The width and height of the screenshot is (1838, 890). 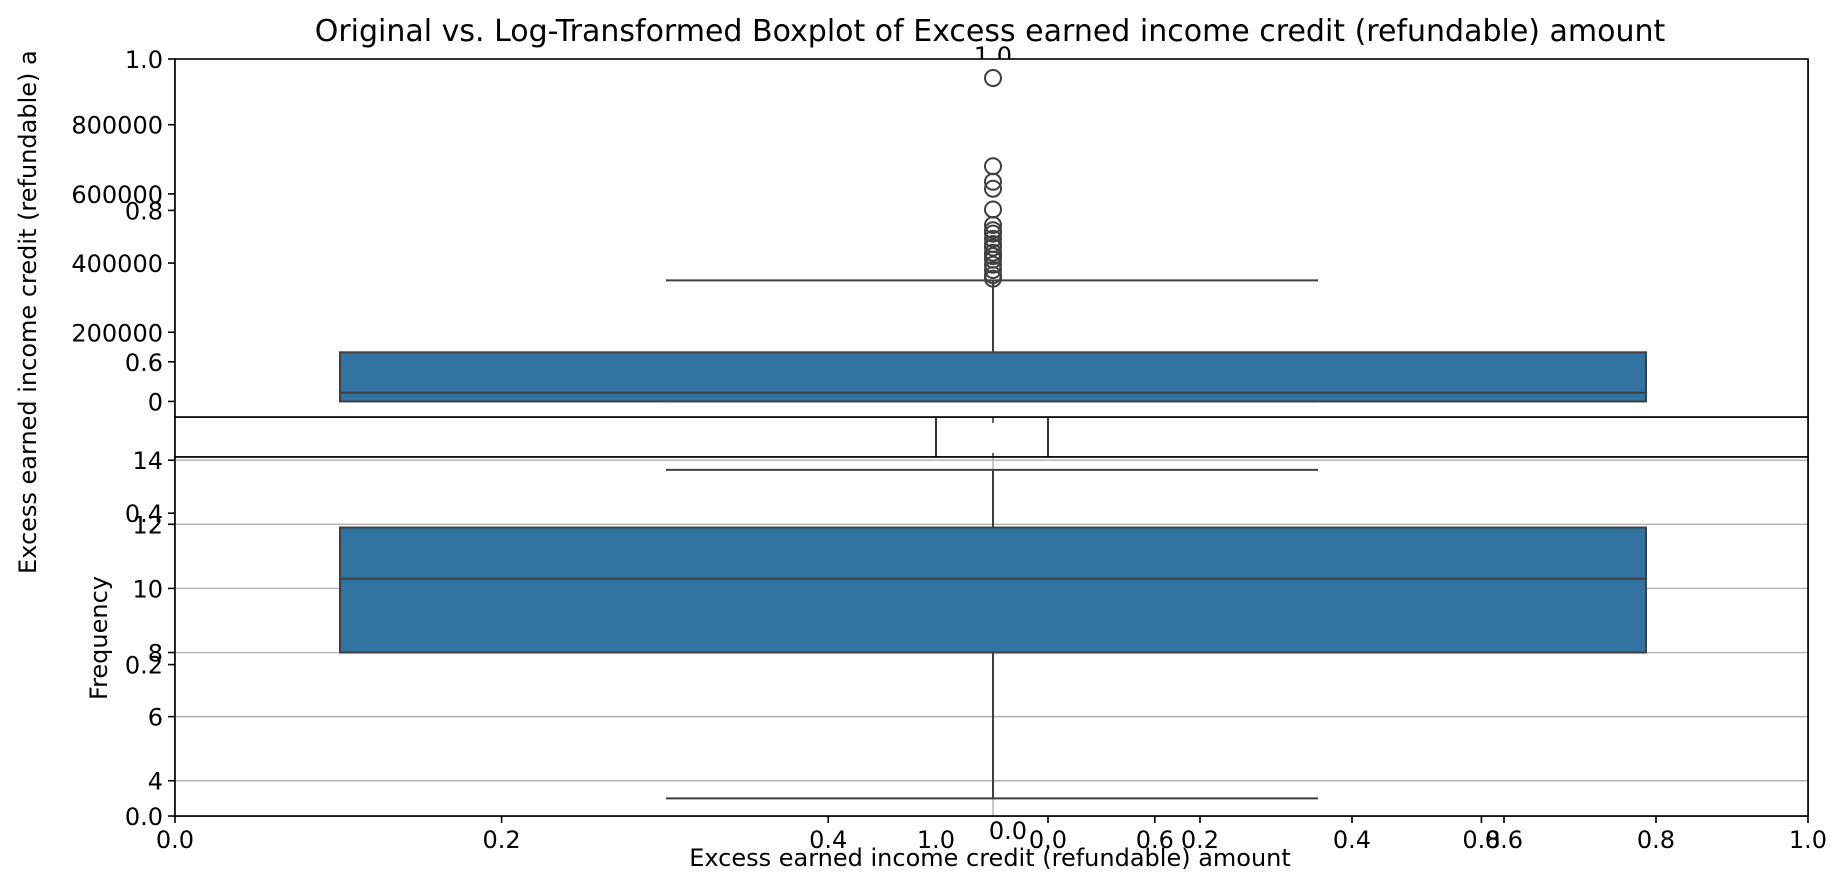 What do you see at coordinates (175, 840) in the screenshot?
I see `background-x-tick-label: 0.0` at bounding box center [175, 840].